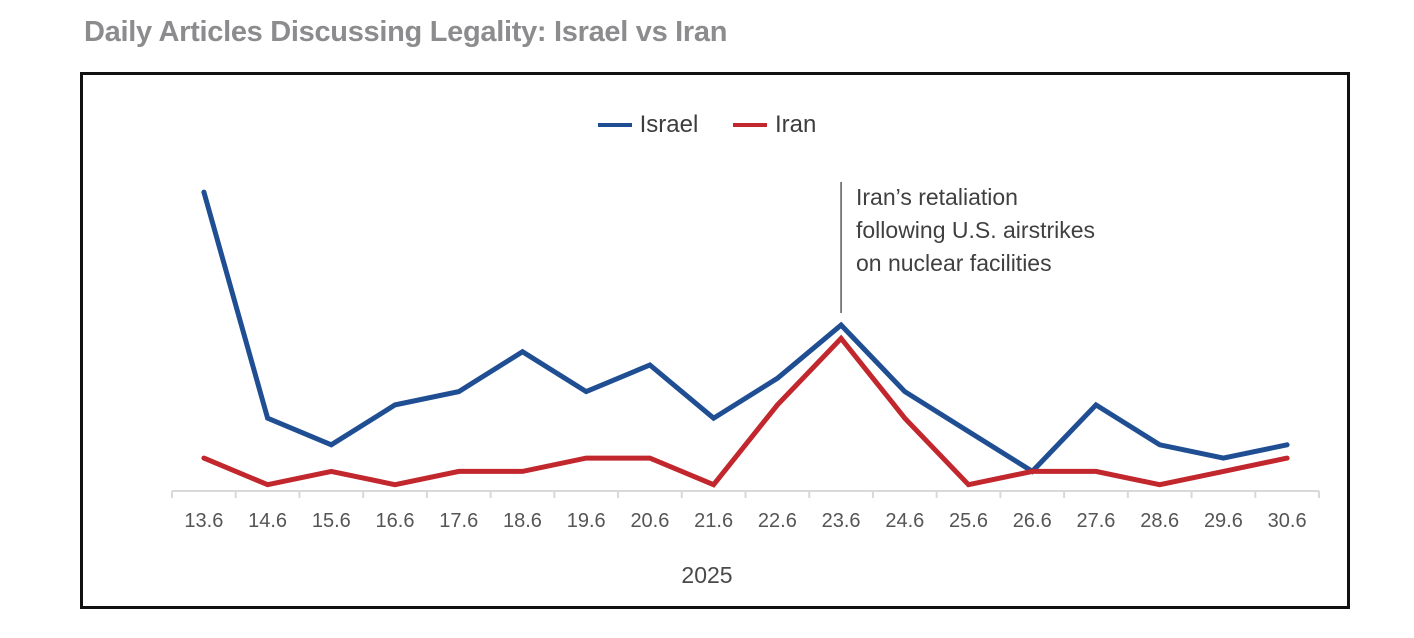 The image size is (1414, 638). I want to click on legend-label-iran: Iran, so click(796, 124).